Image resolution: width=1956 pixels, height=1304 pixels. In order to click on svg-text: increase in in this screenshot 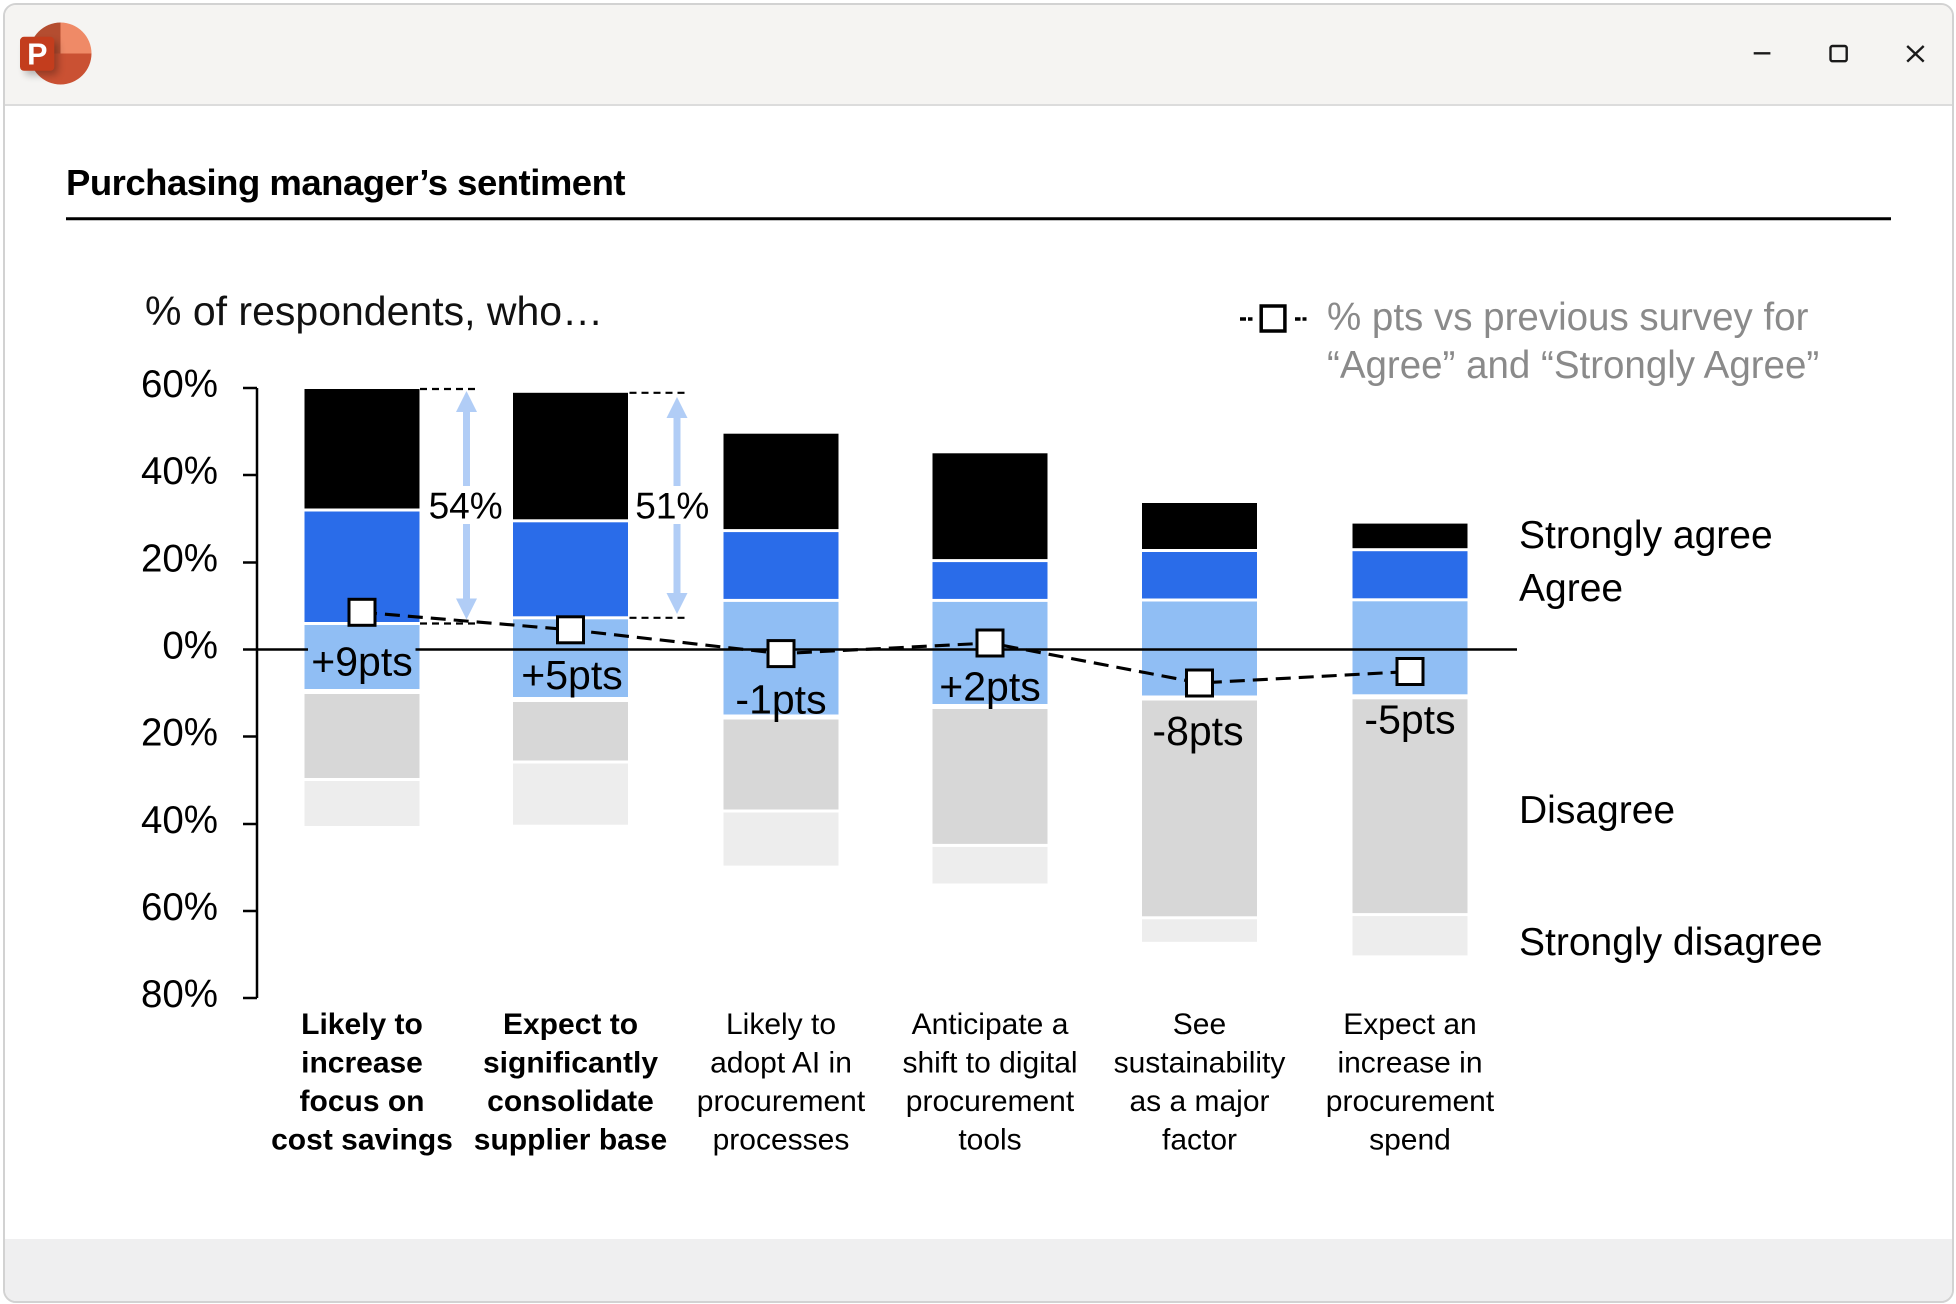, I will do `click(1409, 1062)`.